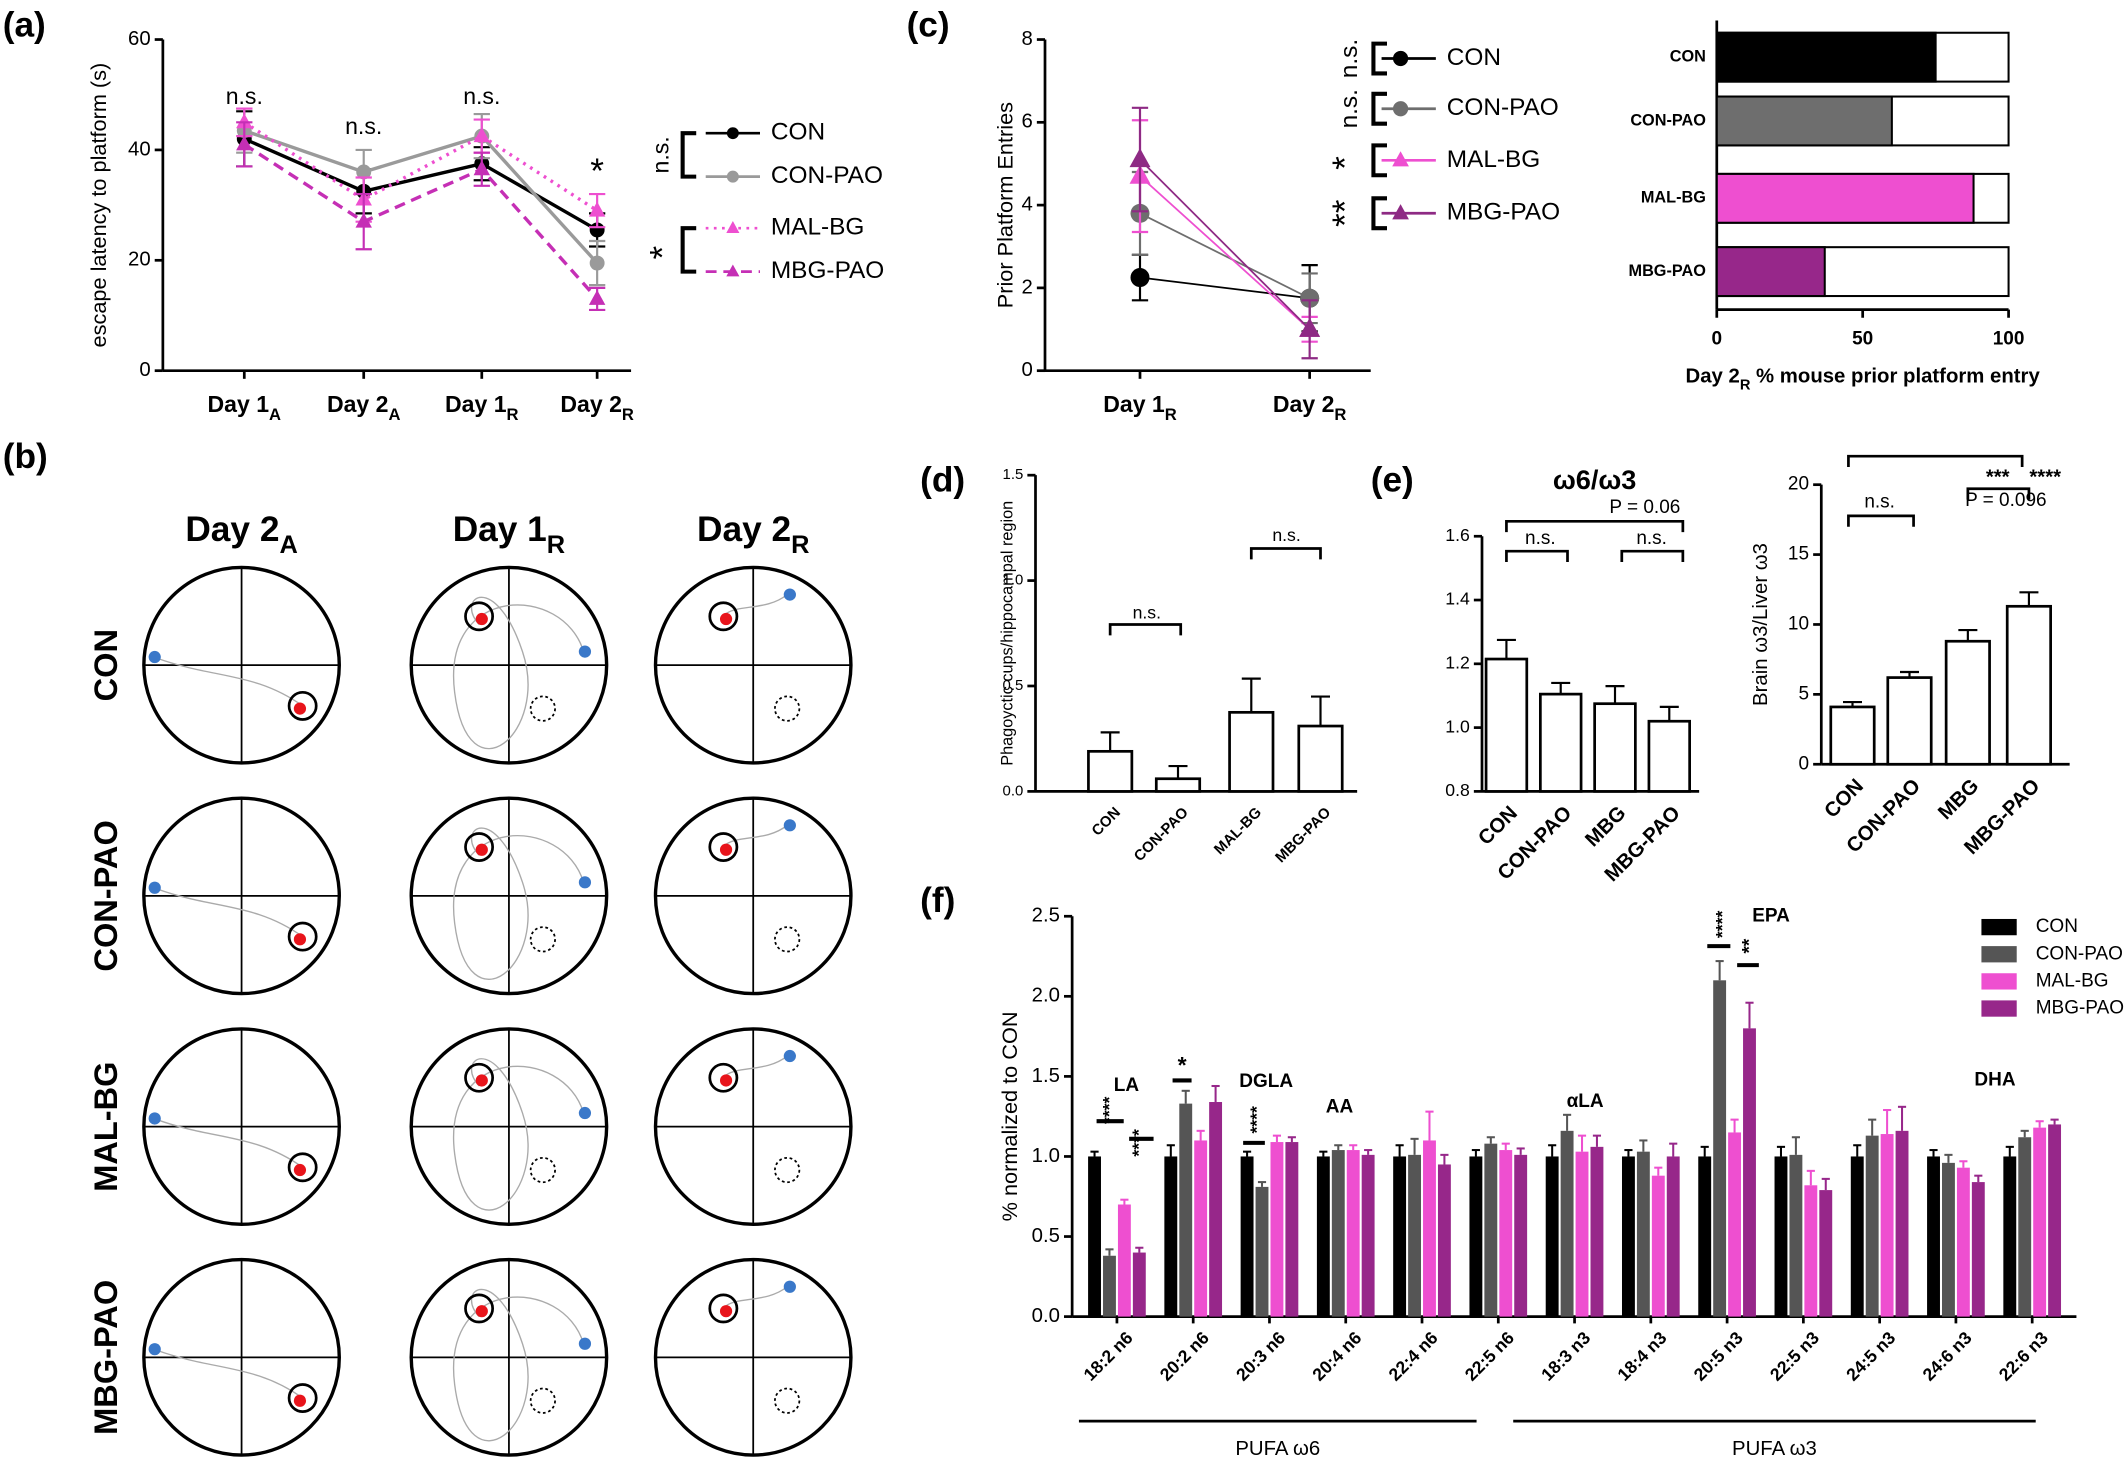 This screenshot has height=1462, width=2128. What do you see at coordinates (1349, 108) in the screenshot?
I see `legend-annotation: n.s.` at bounding box center [1349, 108].